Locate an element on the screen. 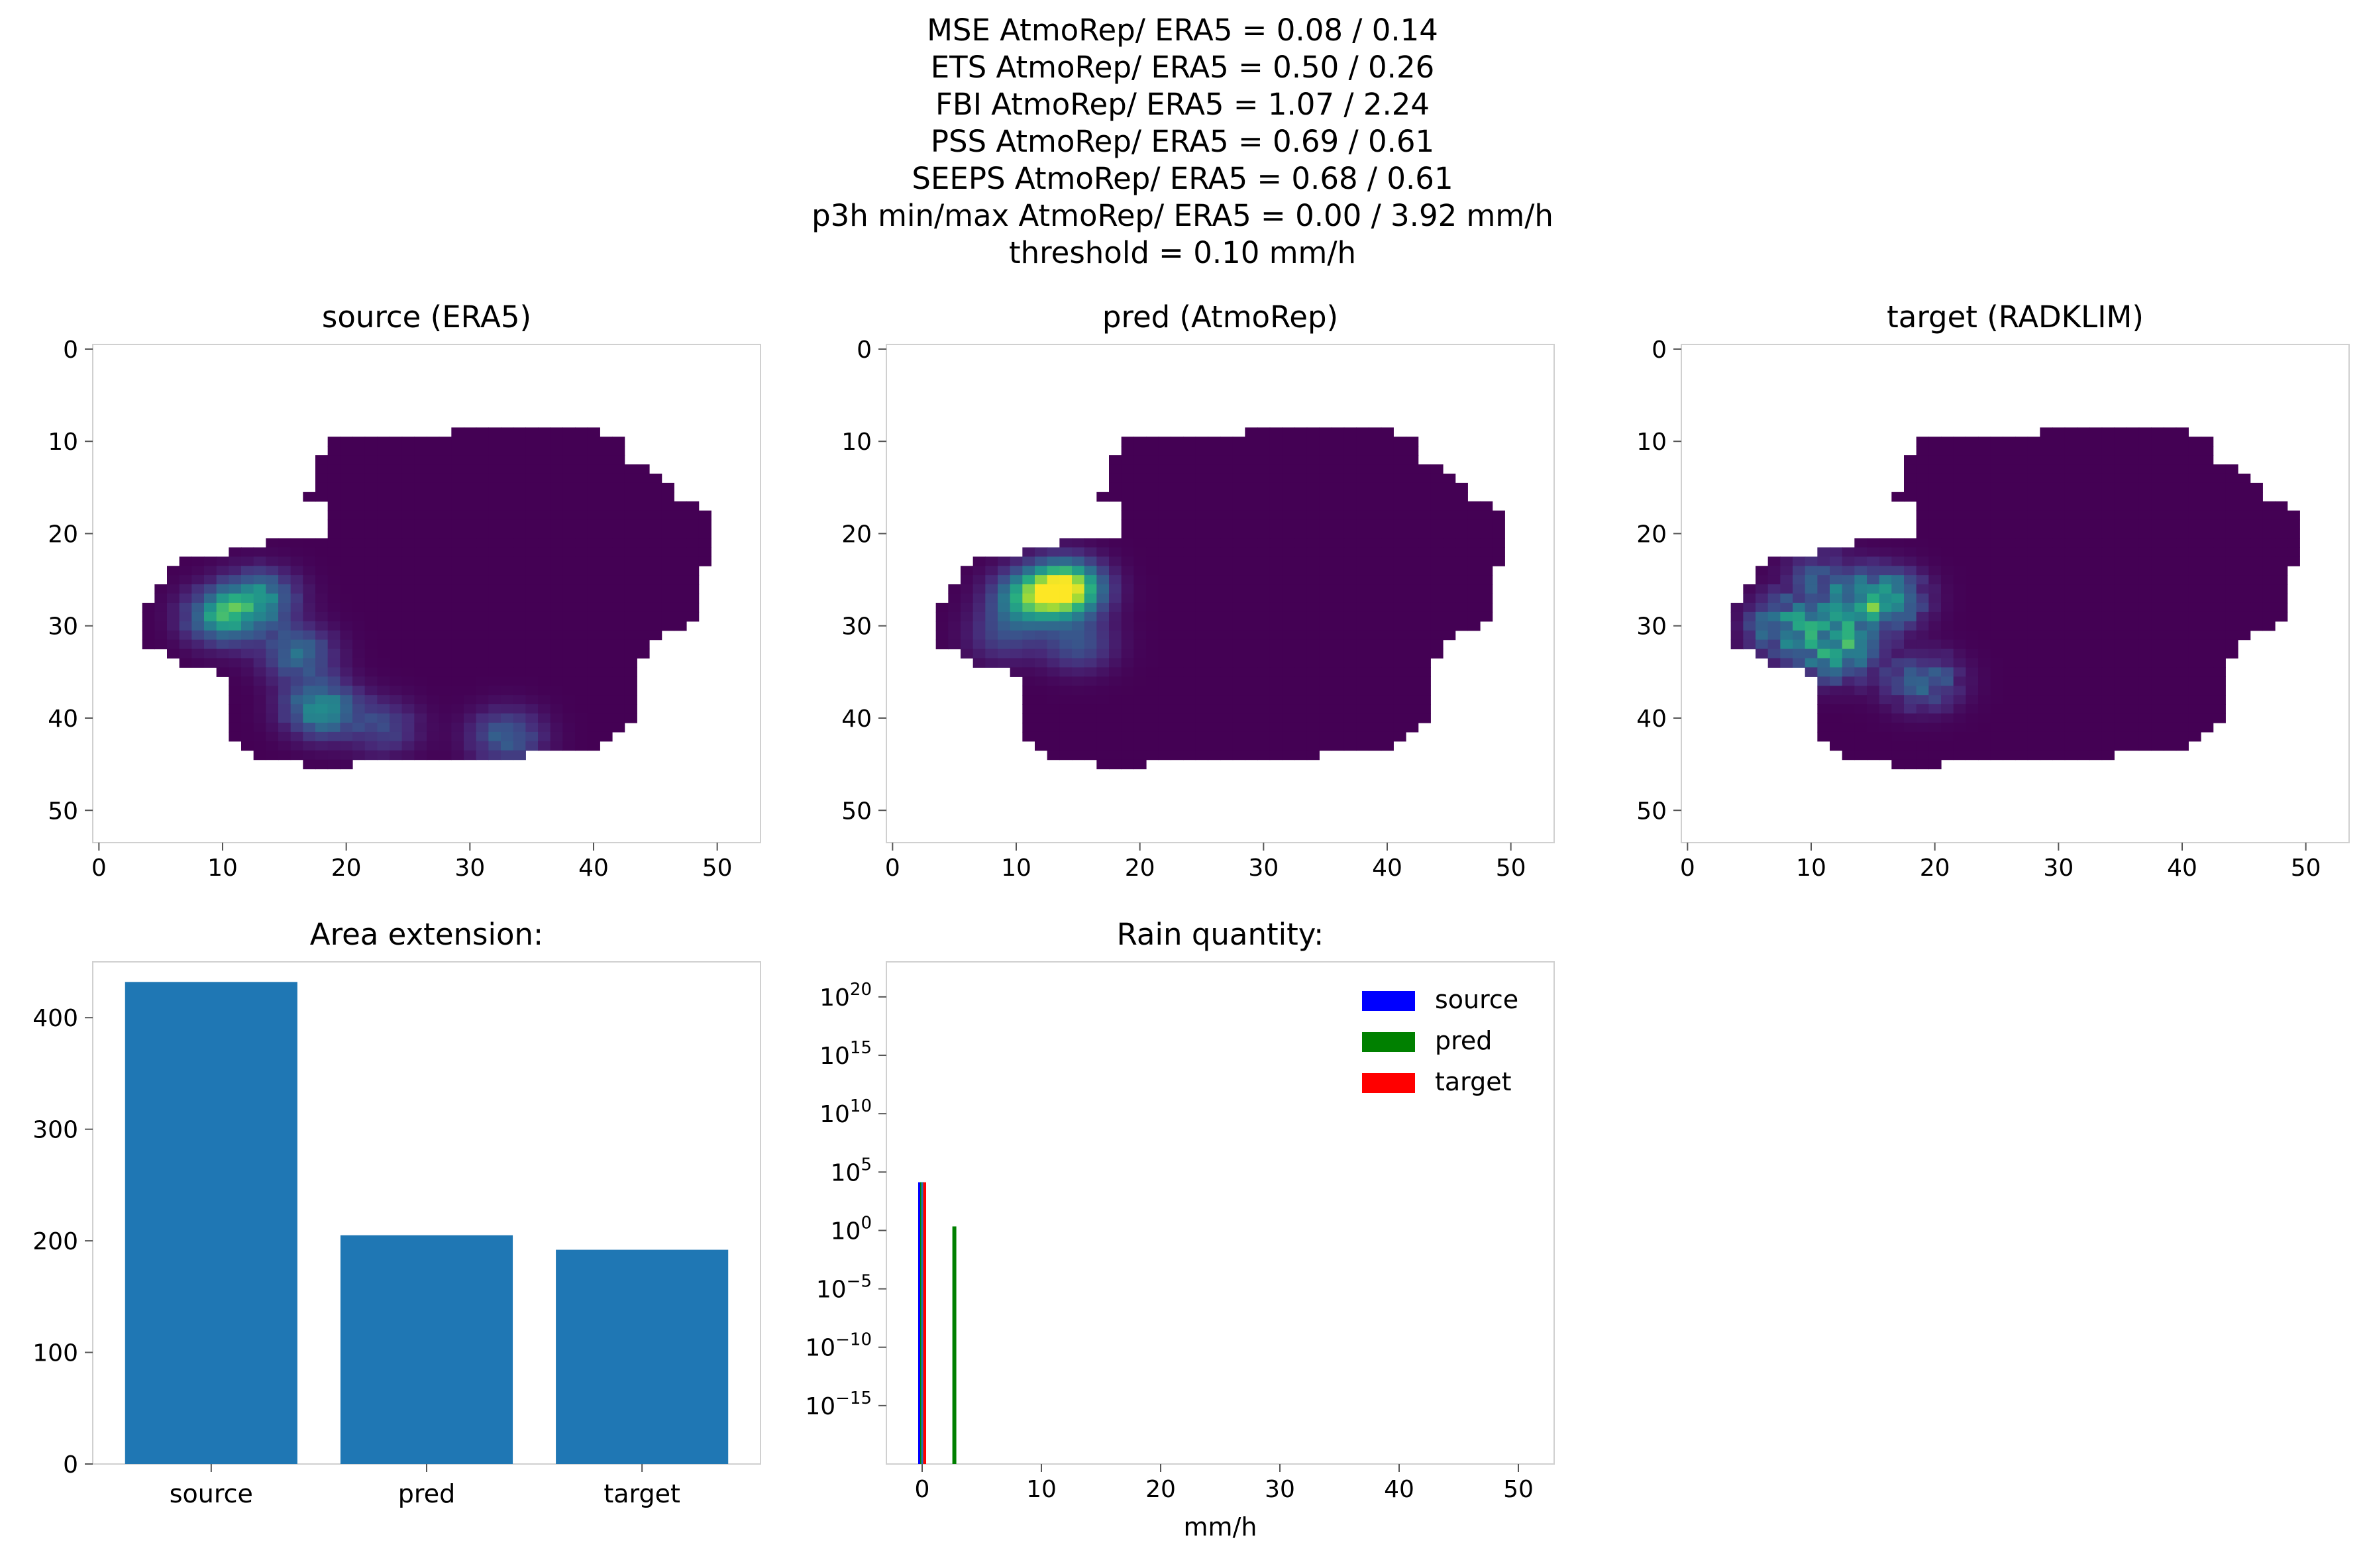 The image size is (2365, 1568). x-tick-label: 10 is located at coordinates (1041, 1489).